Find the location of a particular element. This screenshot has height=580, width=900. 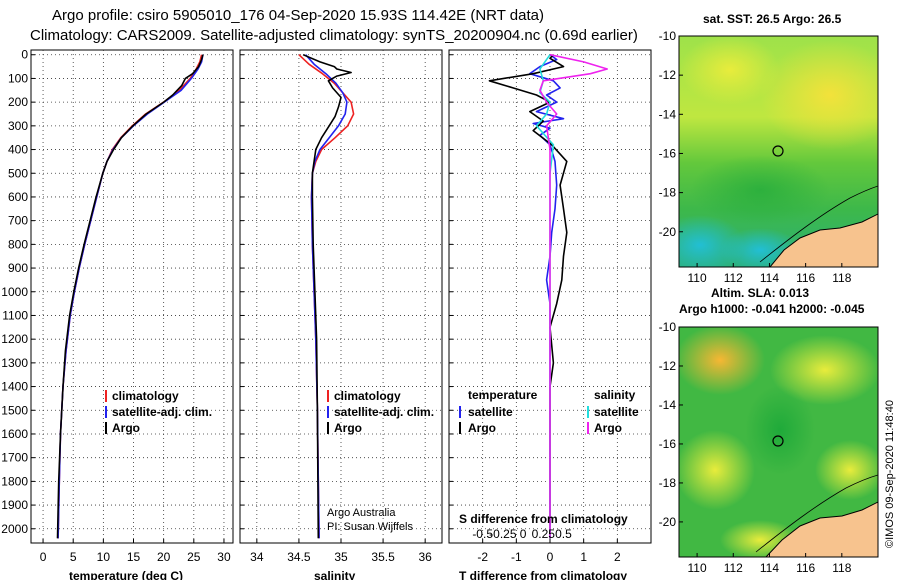

credit-line-1: Argo Australia is located at coordinates (361, 513).